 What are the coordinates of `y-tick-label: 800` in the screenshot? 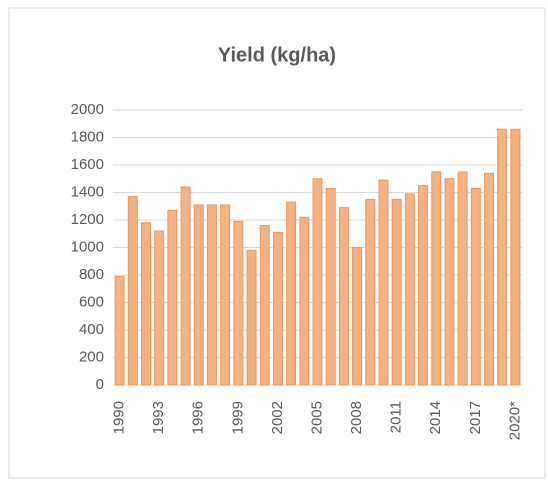 It's located at (91, 274).